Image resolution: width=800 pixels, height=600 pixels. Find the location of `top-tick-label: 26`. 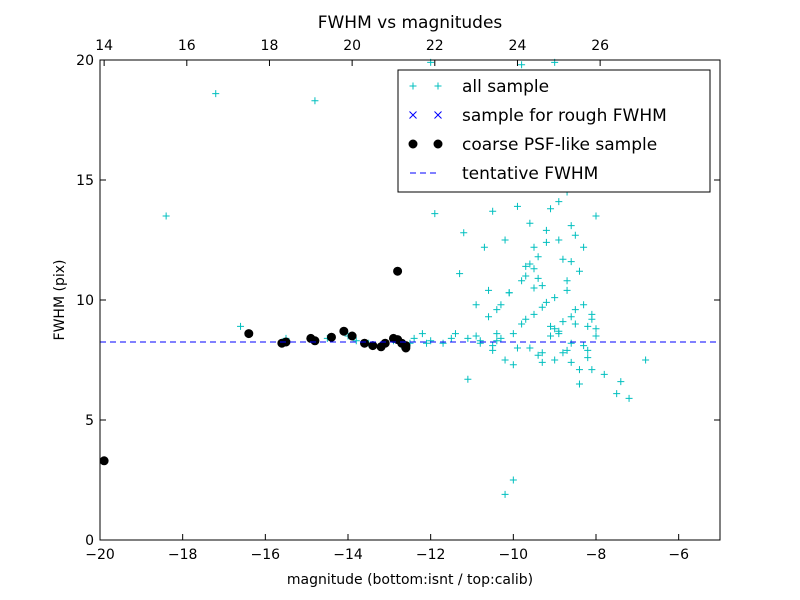

top-tick-label: 26 is located at coordinates (600, 46).